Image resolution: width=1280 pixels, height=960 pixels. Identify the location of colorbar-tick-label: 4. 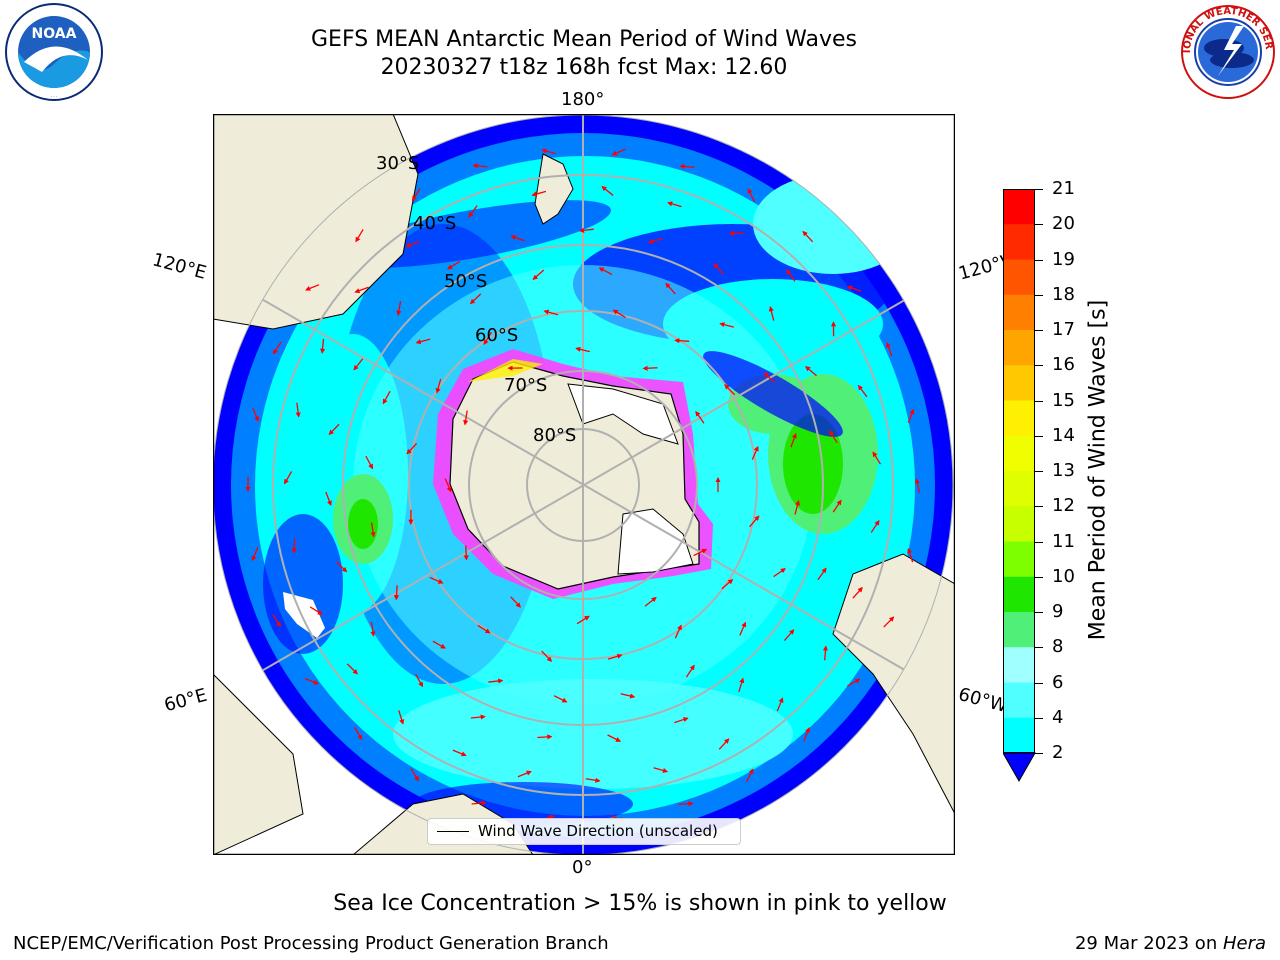
(1058, 717).